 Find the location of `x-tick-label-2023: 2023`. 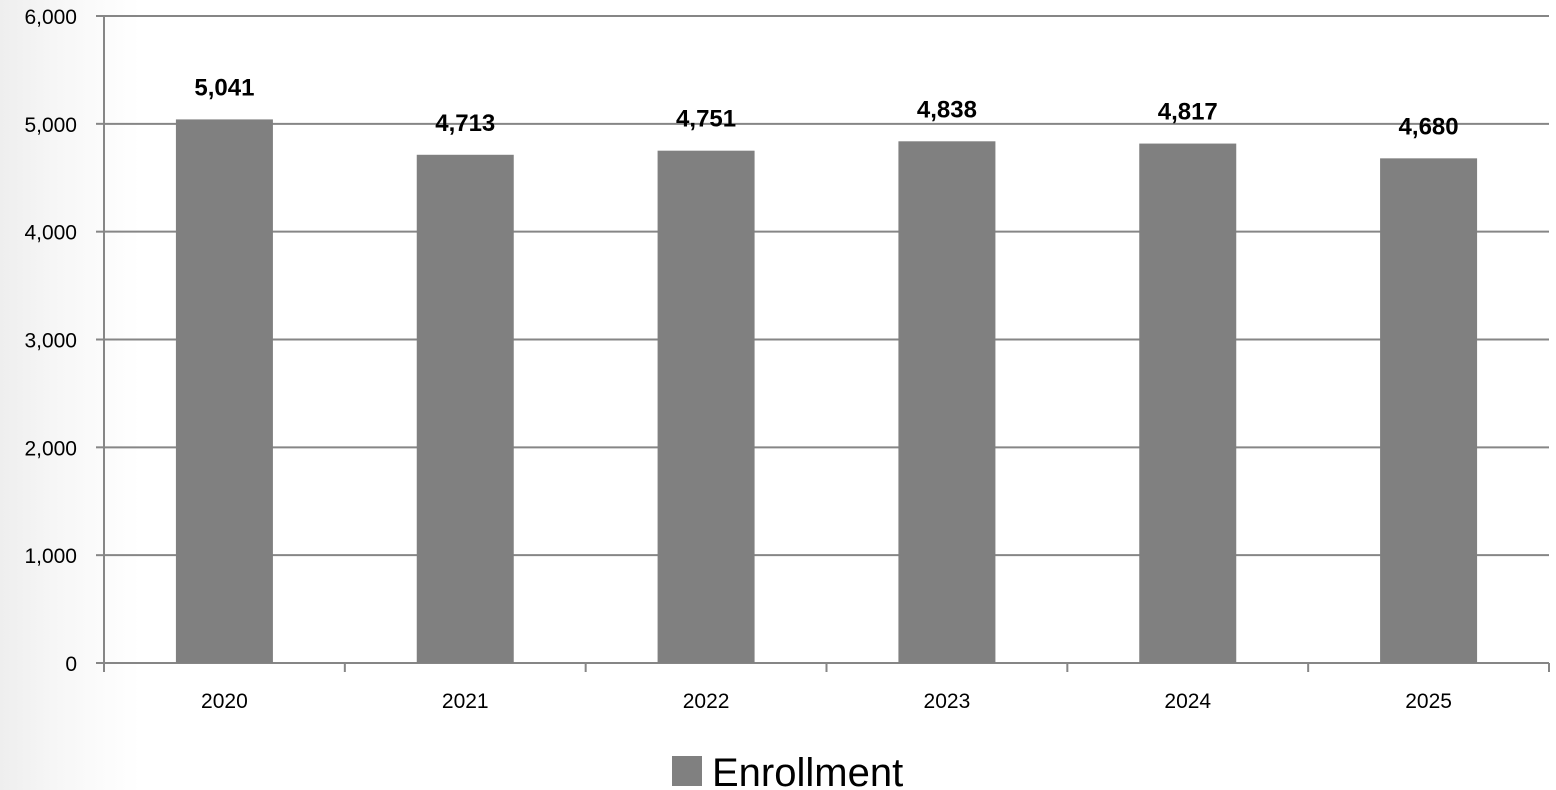

x-tick-label-2023: 2023 is located at coordinates (947, 701).